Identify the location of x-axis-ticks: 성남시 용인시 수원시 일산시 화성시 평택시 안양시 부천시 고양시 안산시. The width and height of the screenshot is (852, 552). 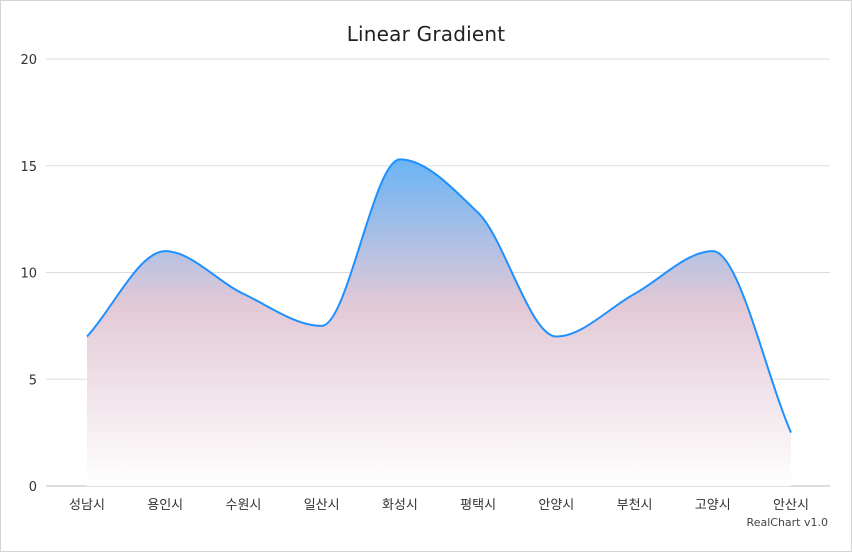
(439, 505).